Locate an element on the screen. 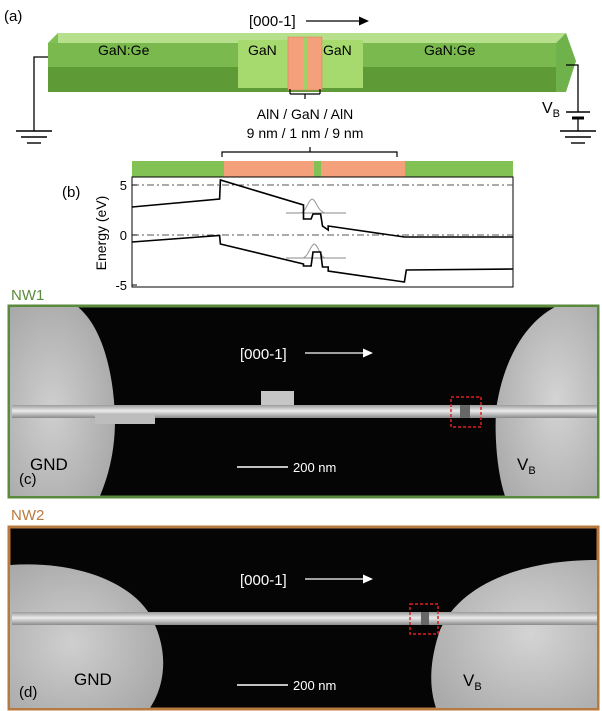  direction-label-c: [000-1] is located at coordinates (263, 354).